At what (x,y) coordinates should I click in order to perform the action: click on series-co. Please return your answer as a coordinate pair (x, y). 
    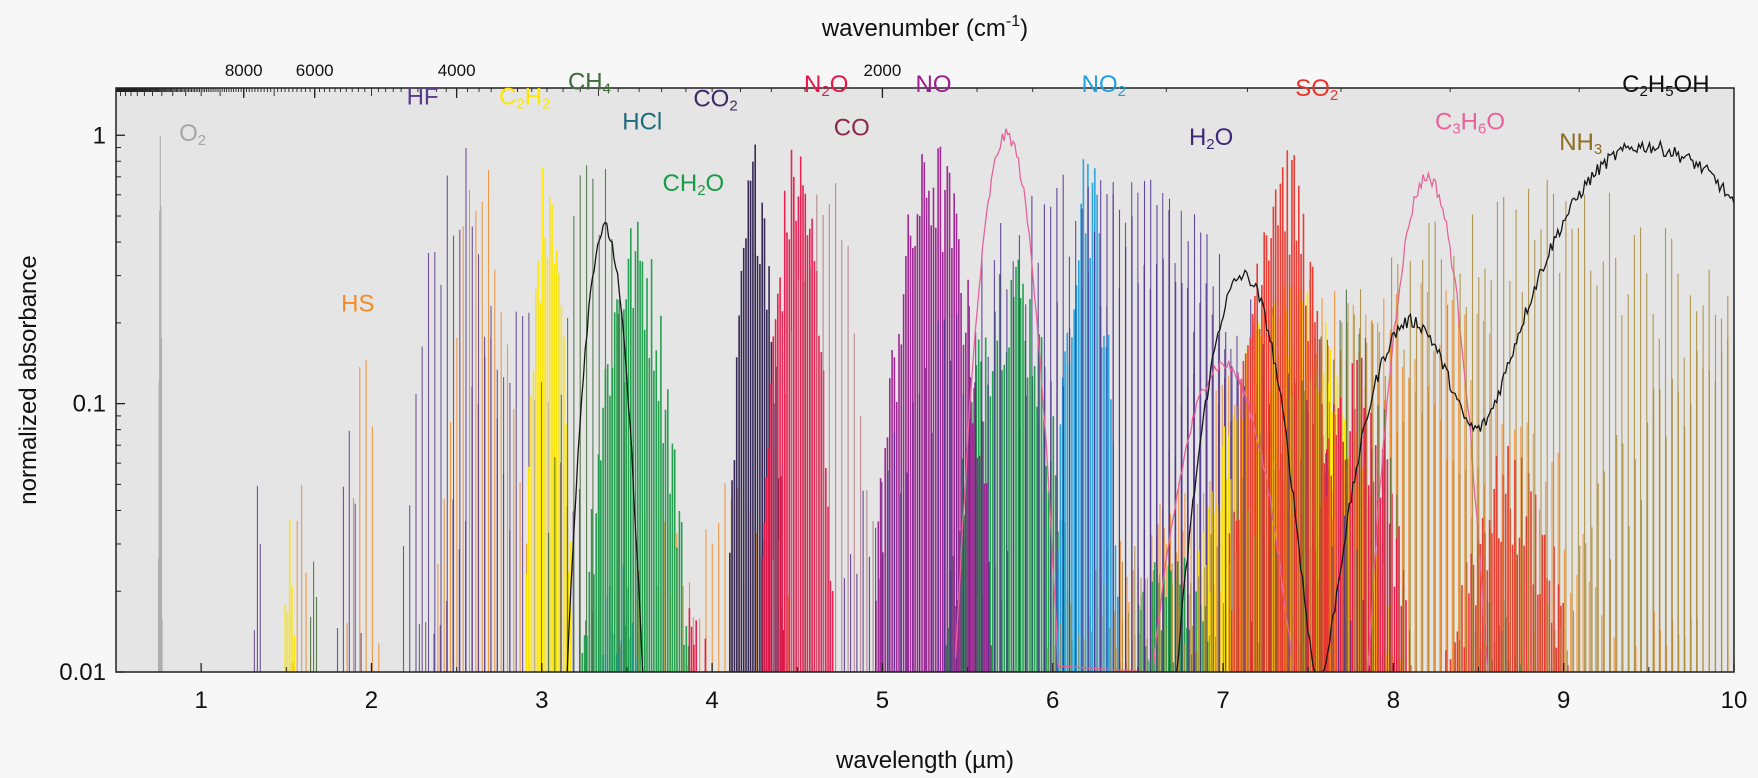
    Looking at the image, I should click on (826, 427).